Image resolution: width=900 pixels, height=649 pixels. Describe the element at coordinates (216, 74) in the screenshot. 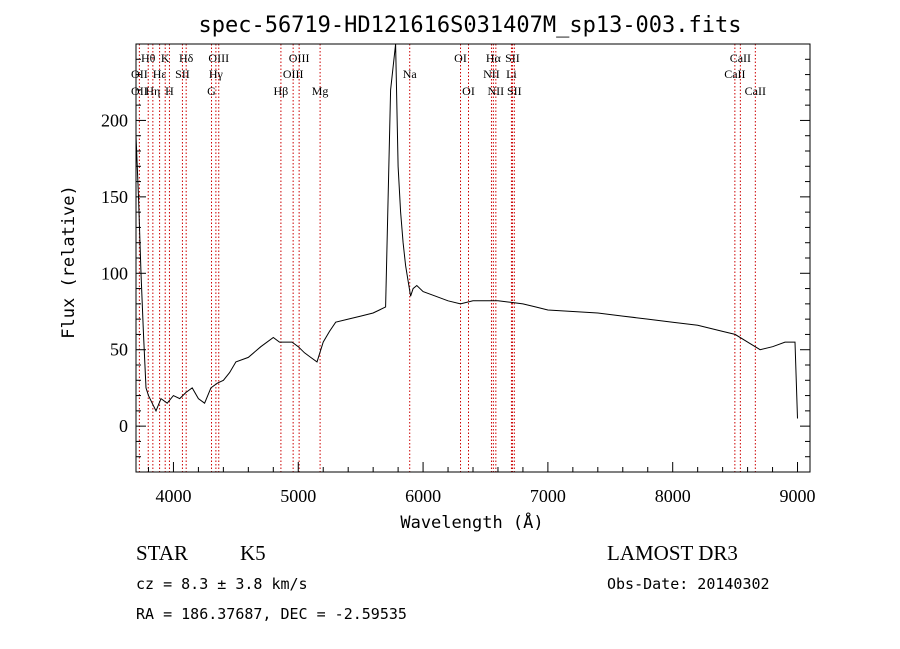

I see `line-marker-label: Hγ` at that location.